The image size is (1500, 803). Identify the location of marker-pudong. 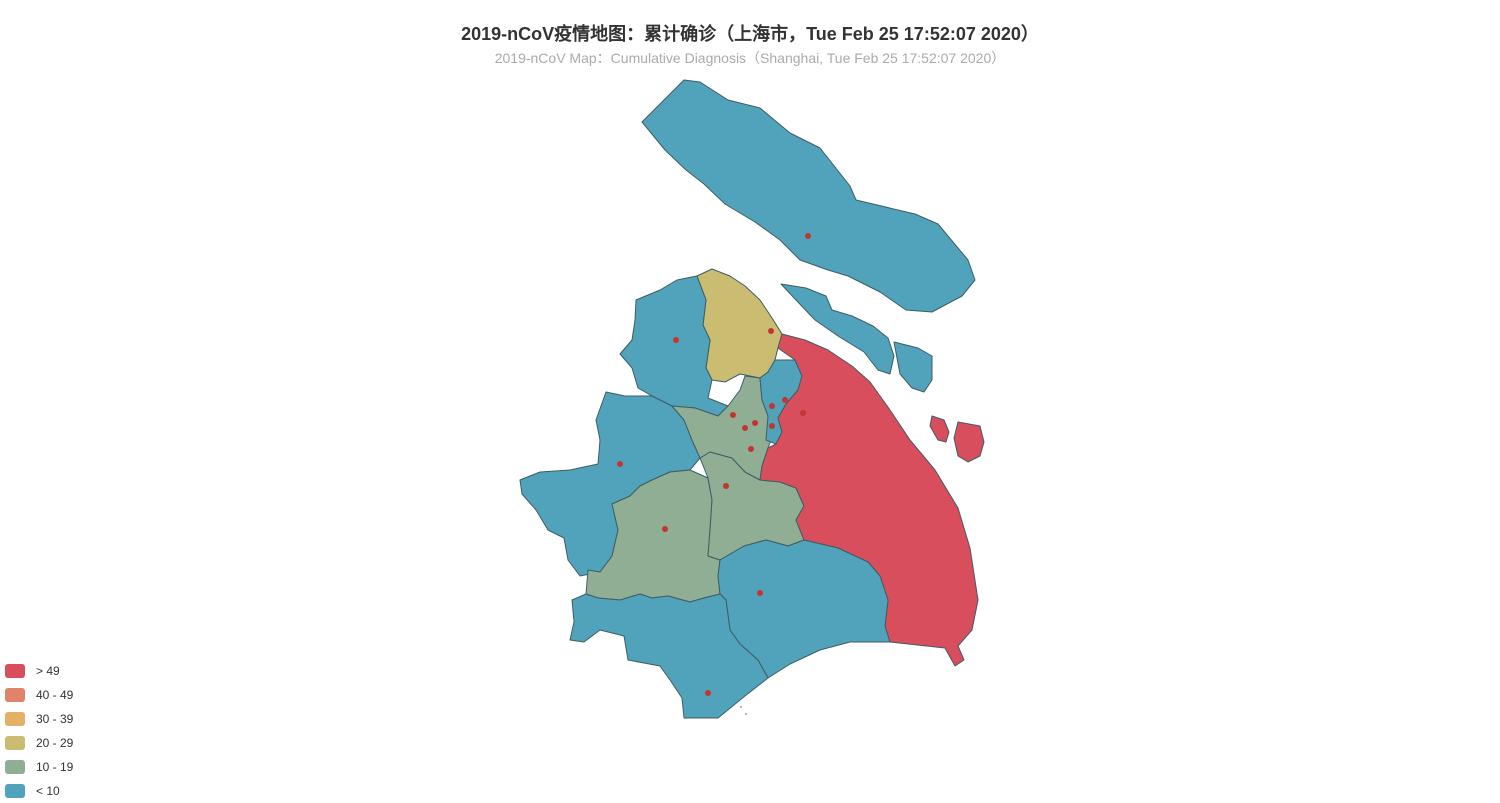
(803, 413).